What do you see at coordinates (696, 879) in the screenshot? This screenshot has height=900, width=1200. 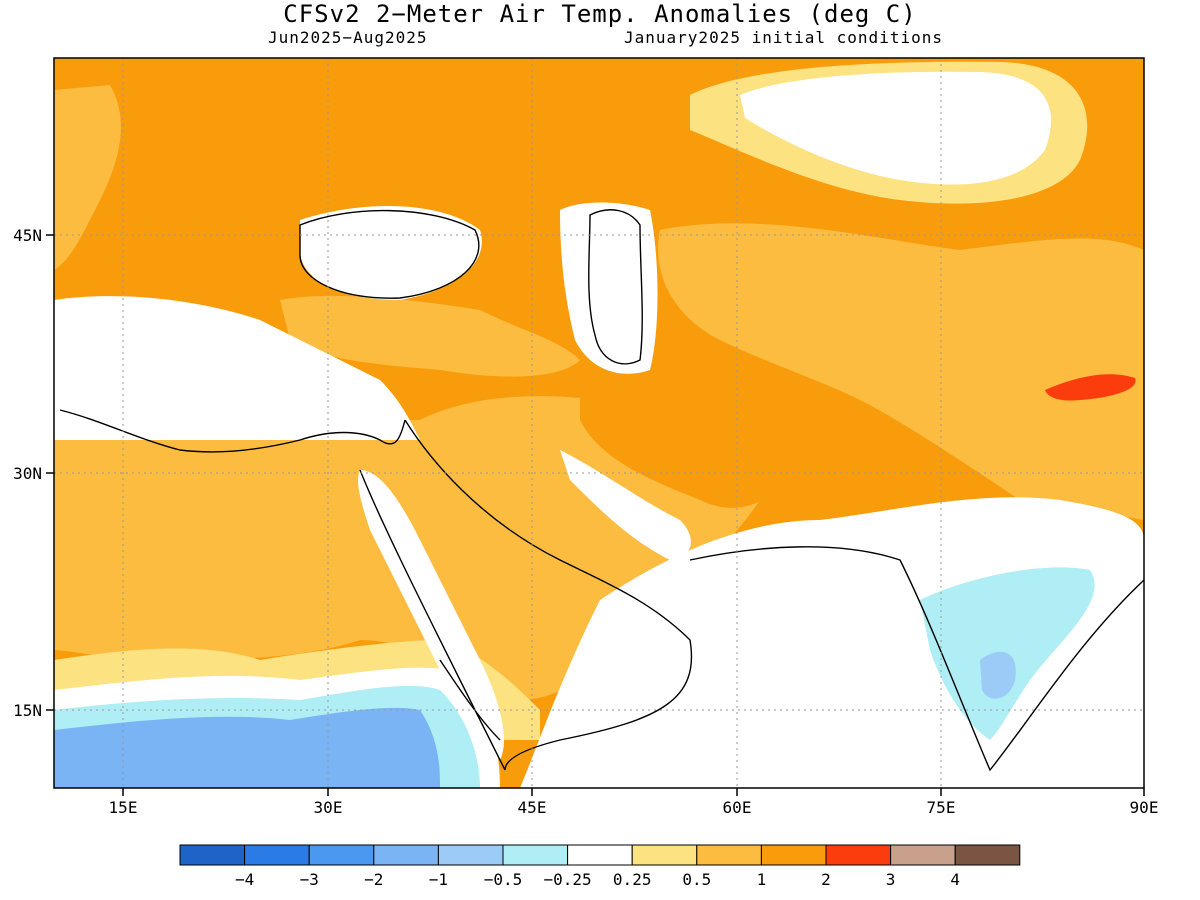 I see `colorbar-label: 0.5` at bounding box center [696, 879].